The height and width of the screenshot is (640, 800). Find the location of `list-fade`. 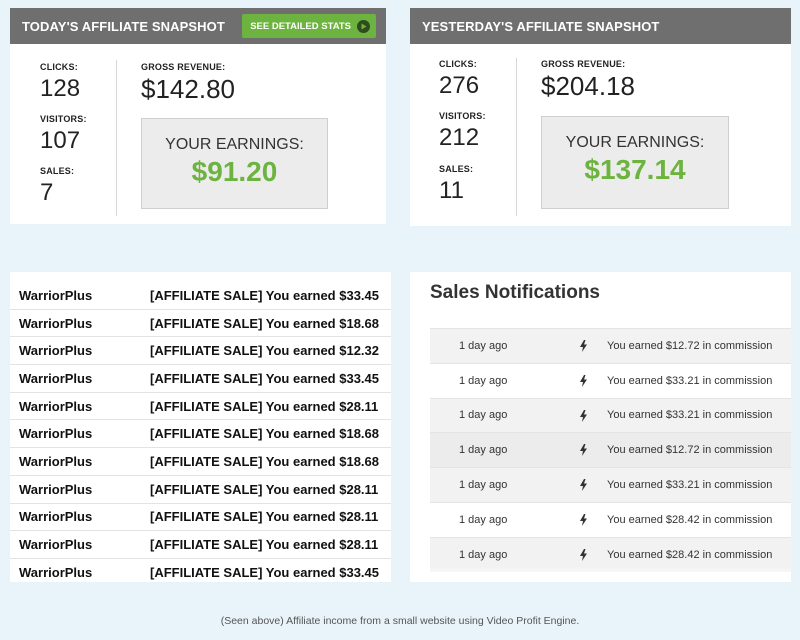

list-fade is located at coordinates (600, 574).